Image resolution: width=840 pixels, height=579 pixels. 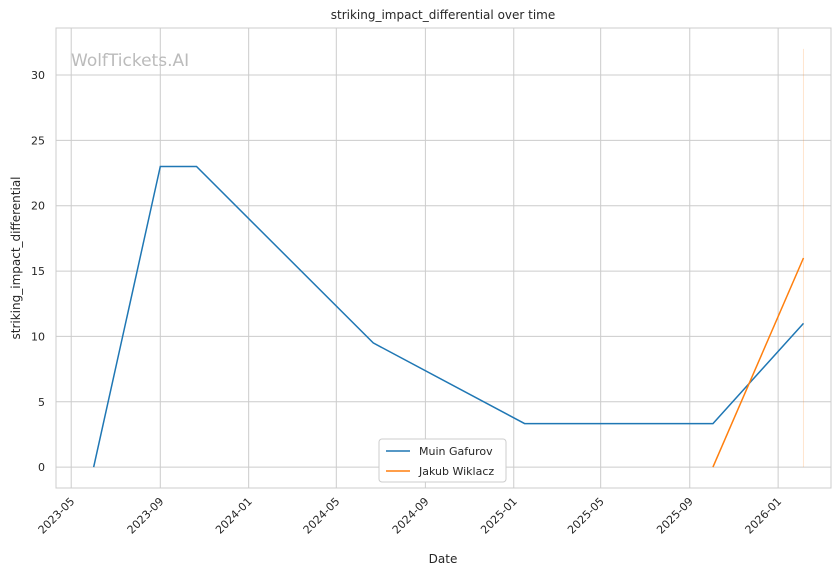 I want to click on y-tick-label: 25, so click(x=38, y=140).